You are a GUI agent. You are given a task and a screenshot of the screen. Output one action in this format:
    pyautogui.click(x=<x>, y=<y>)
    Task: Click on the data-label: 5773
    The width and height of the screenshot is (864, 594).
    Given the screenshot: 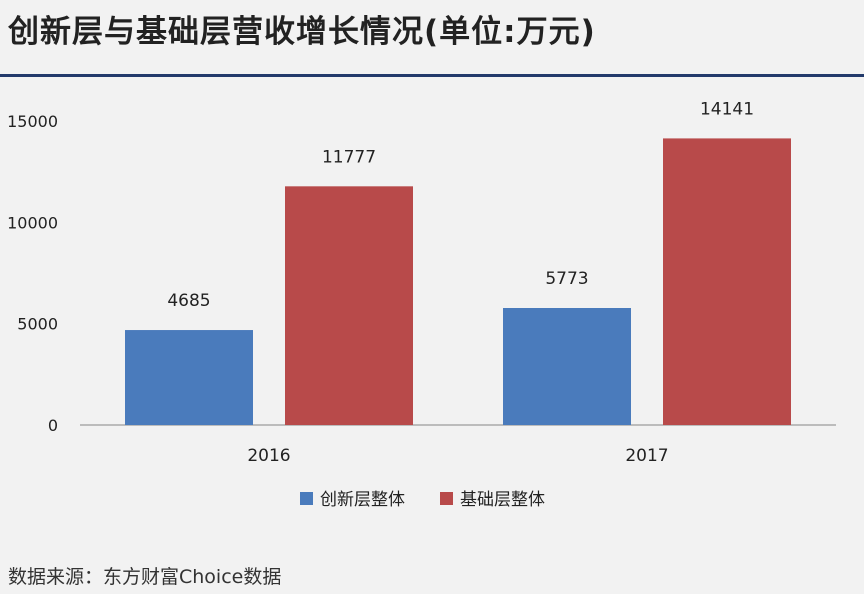 What is the action you would take?
    pyautogui.click(x=566, y=279)
    